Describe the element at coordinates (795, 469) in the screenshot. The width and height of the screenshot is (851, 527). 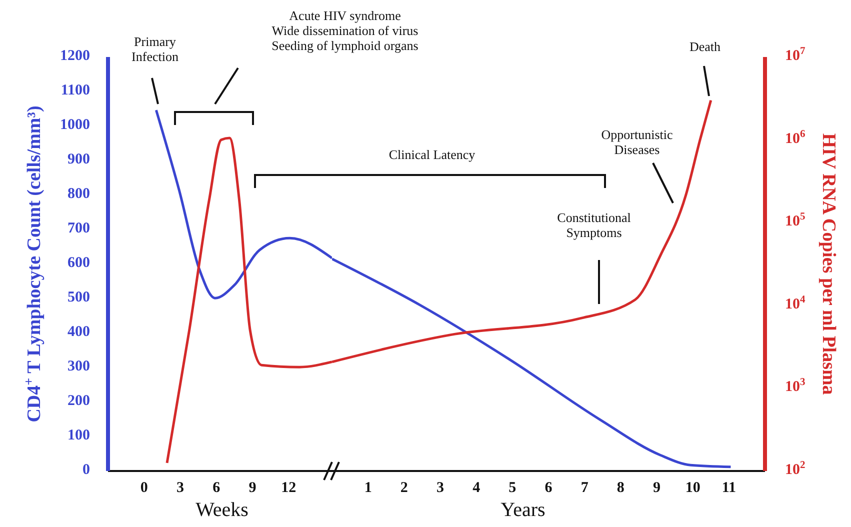
I see `y2-tick-label: 10$^{2}$` at that location.